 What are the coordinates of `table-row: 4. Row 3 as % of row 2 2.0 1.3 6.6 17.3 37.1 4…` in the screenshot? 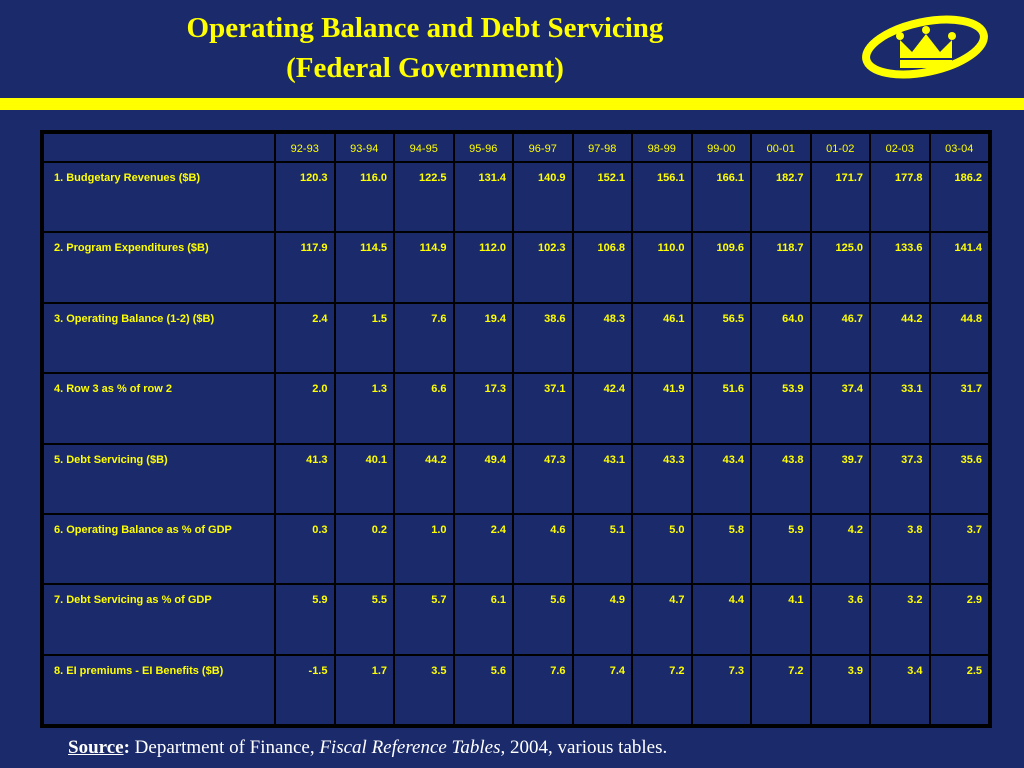 It's located at (516, 408).